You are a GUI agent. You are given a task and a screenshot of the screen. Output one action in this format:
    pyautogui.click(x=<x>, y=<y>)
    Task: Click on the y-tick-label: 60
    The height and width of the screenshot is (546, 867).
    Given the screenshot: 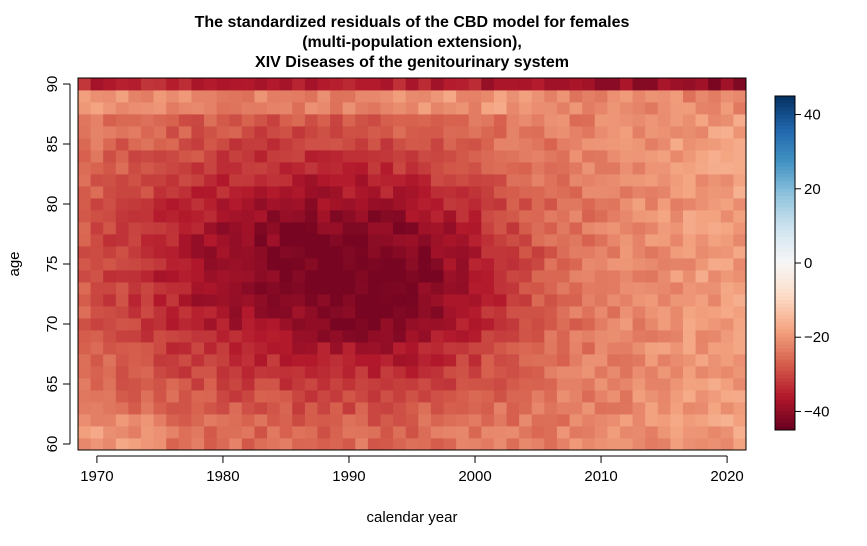 What is the action you would take?
    pyautogui.click(x=52, y=444)
    